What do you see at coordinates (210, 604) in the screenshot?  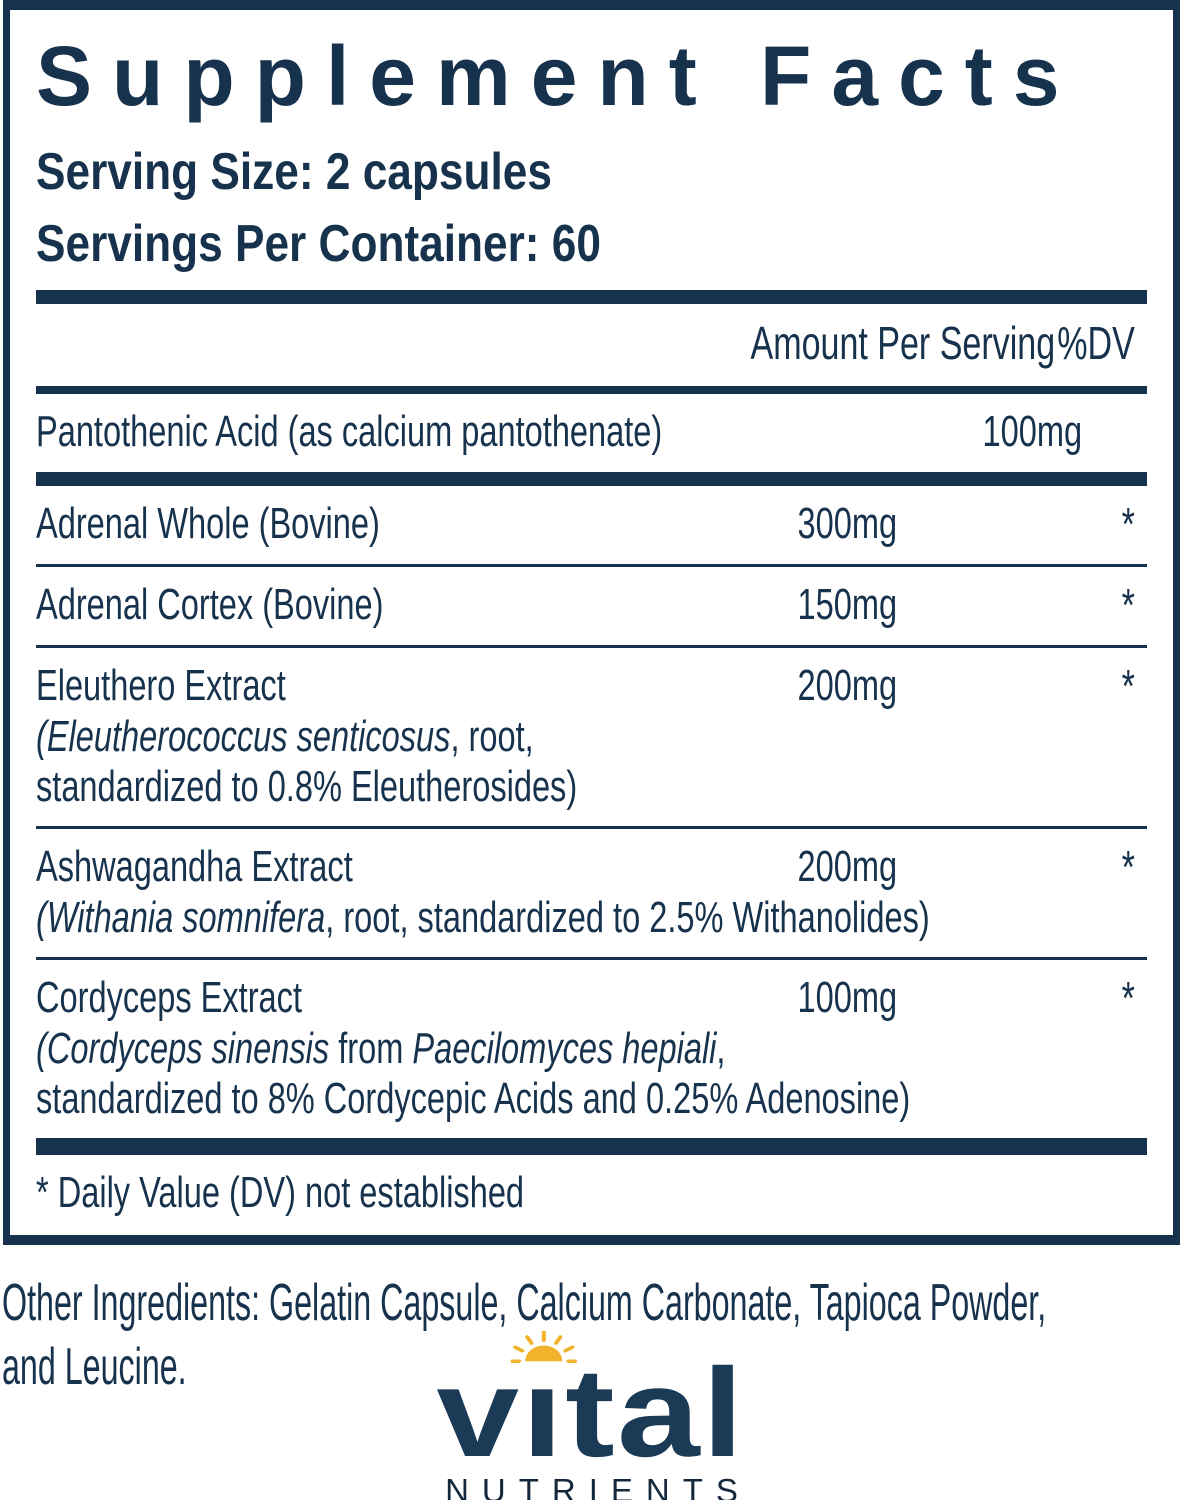 I see `ingredient-name: Adrenal Cortex (Bovine)` at bounding box center [210, 604].